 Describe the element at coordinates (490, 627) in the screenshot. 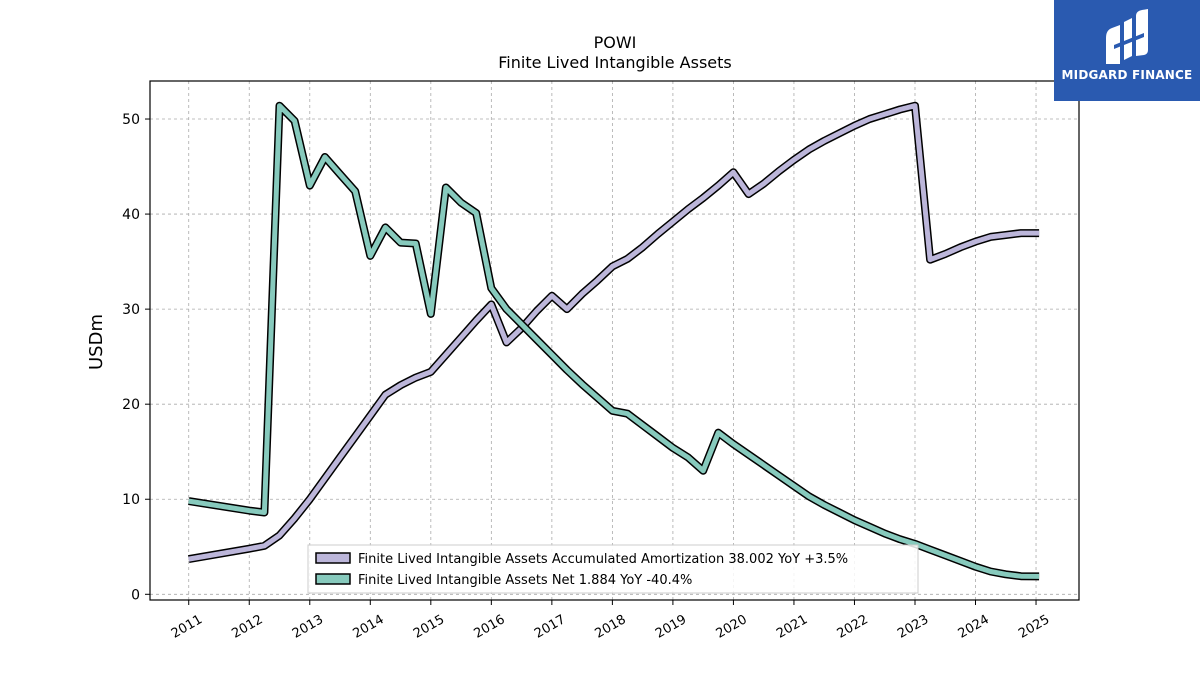

I see `x-tick-label: 2016` at that location.